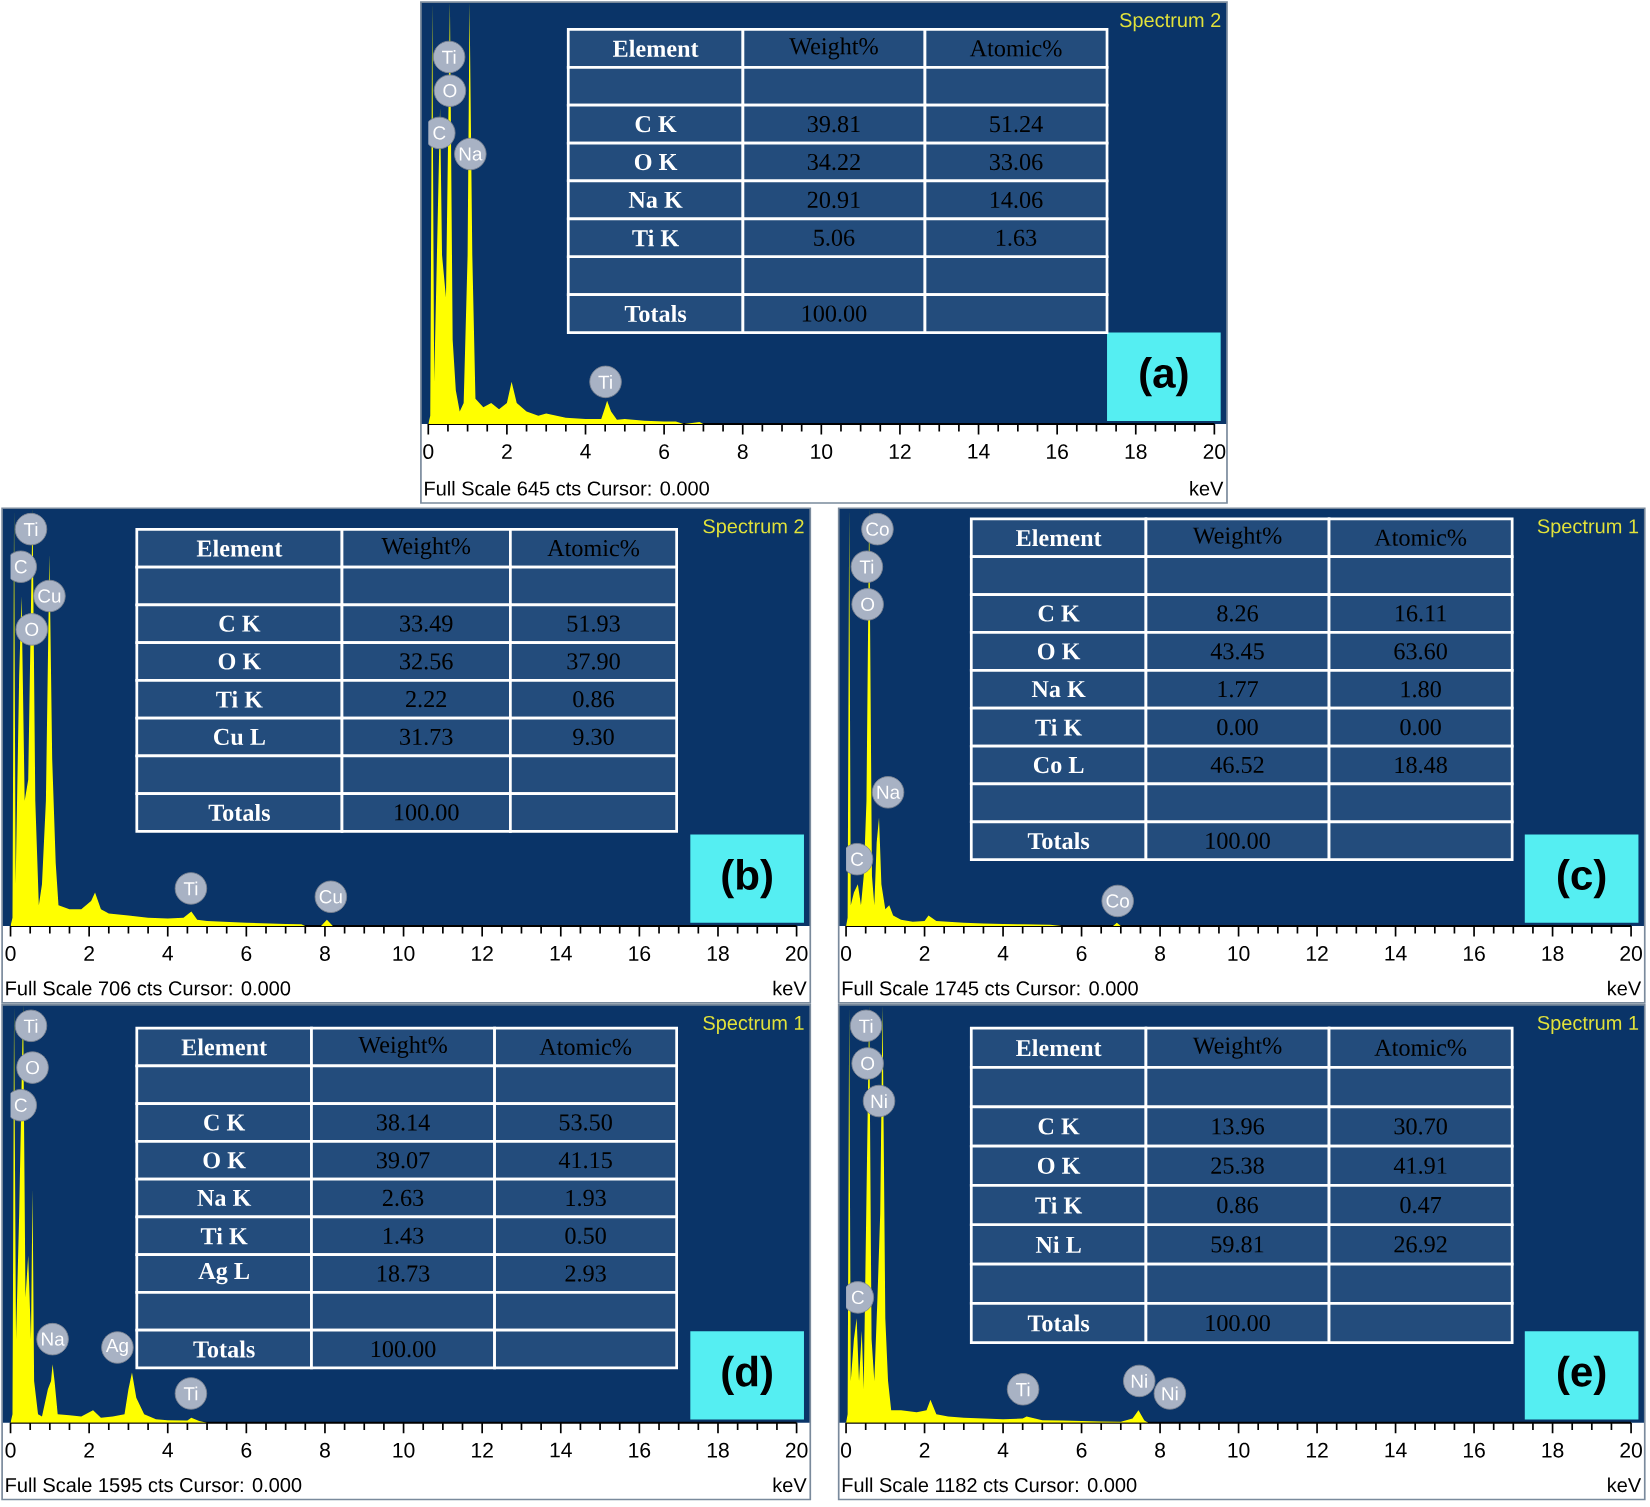 Image resolution: width=1650 pixels, height=1507 pixels. Describe the element at coordinates (1237, 651) in the screenshot. I see `data-label: 43.45` at that location.